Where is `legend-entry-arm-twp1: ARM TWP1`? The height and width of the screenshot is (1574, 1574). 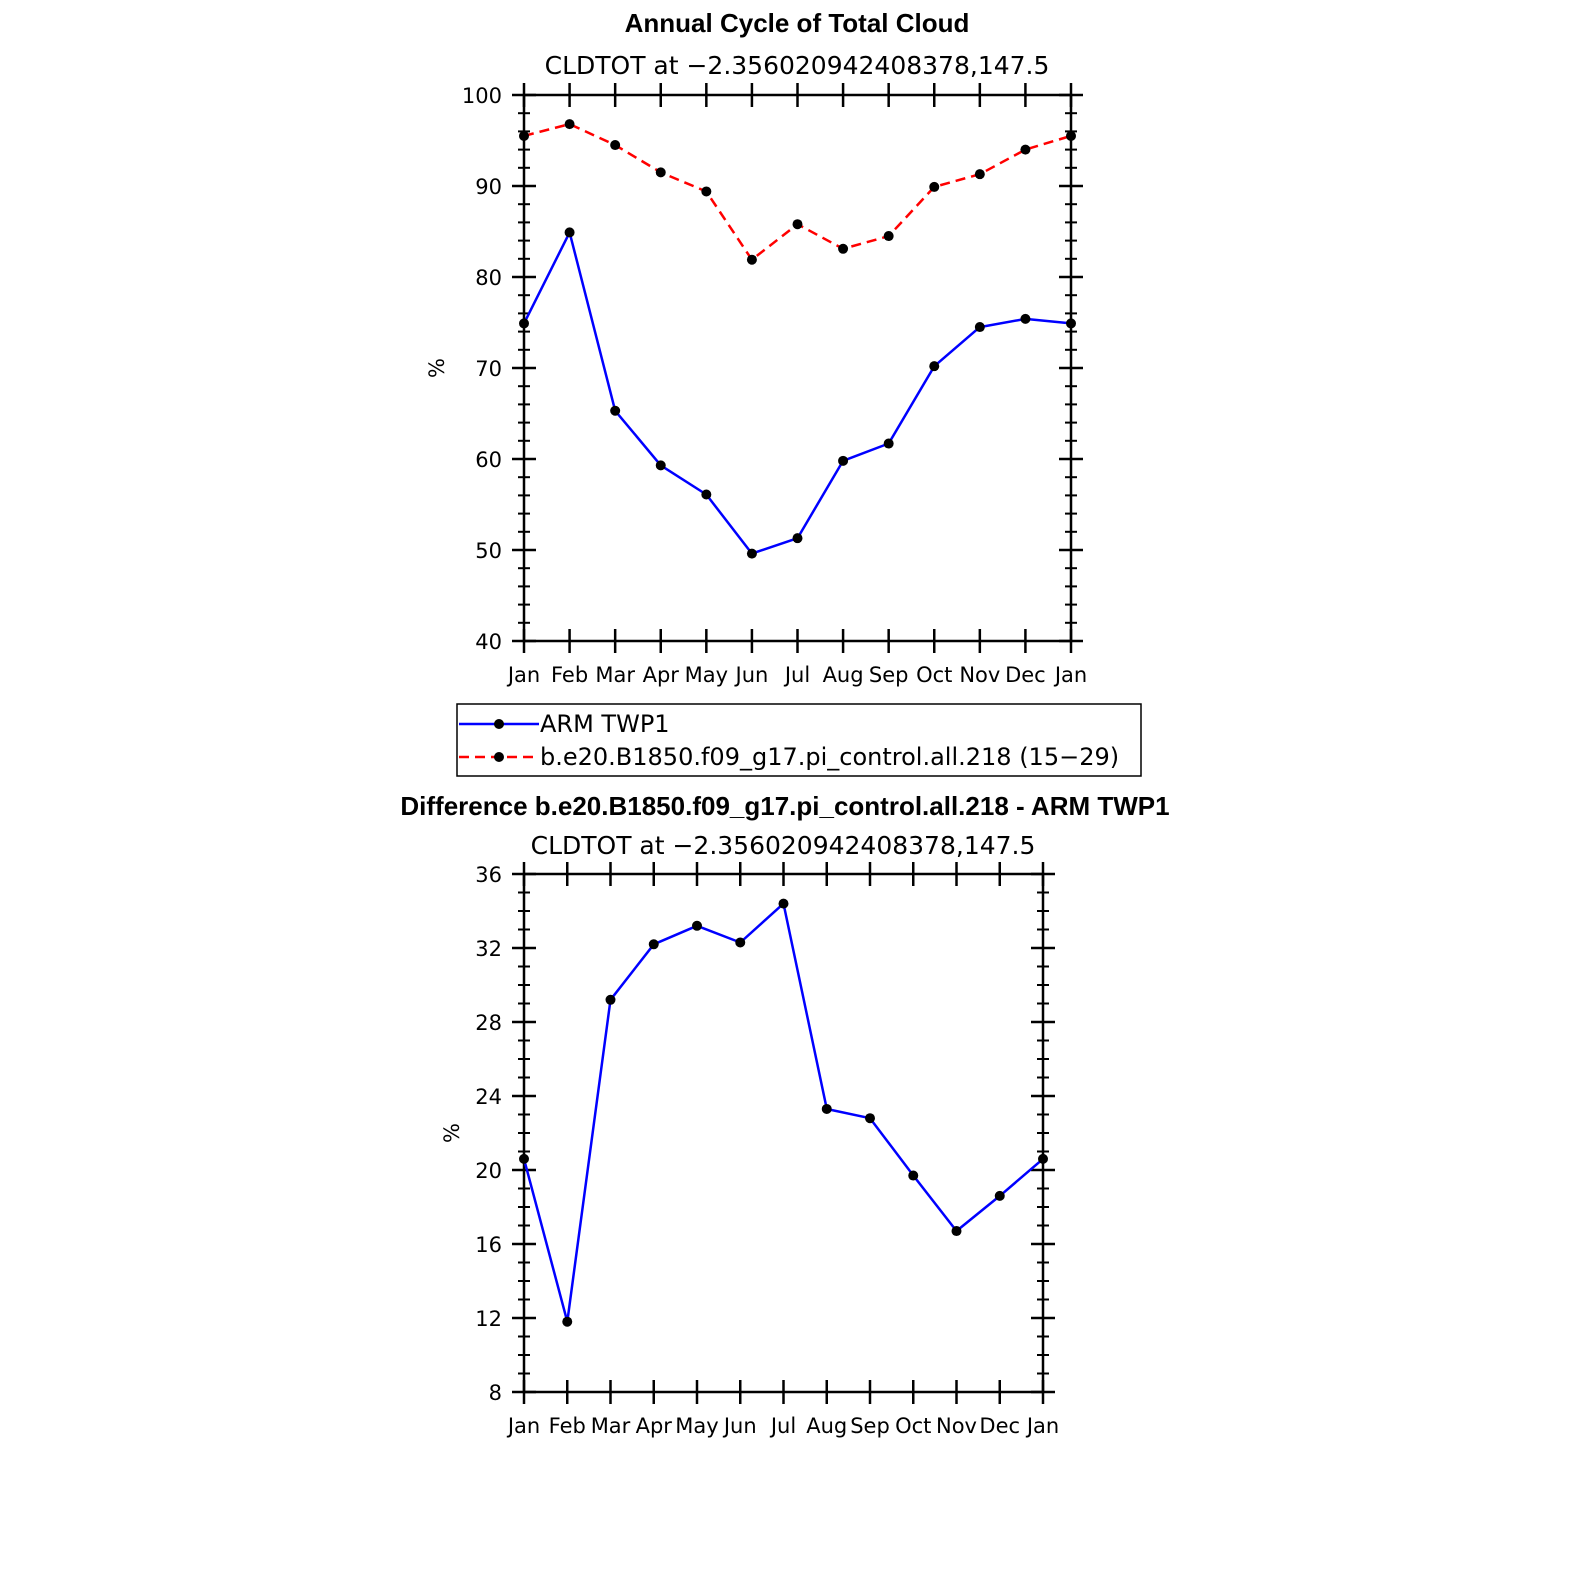 legend-entry-arm-twp1: ARM TWP1 is located at coordinates (564, 724).